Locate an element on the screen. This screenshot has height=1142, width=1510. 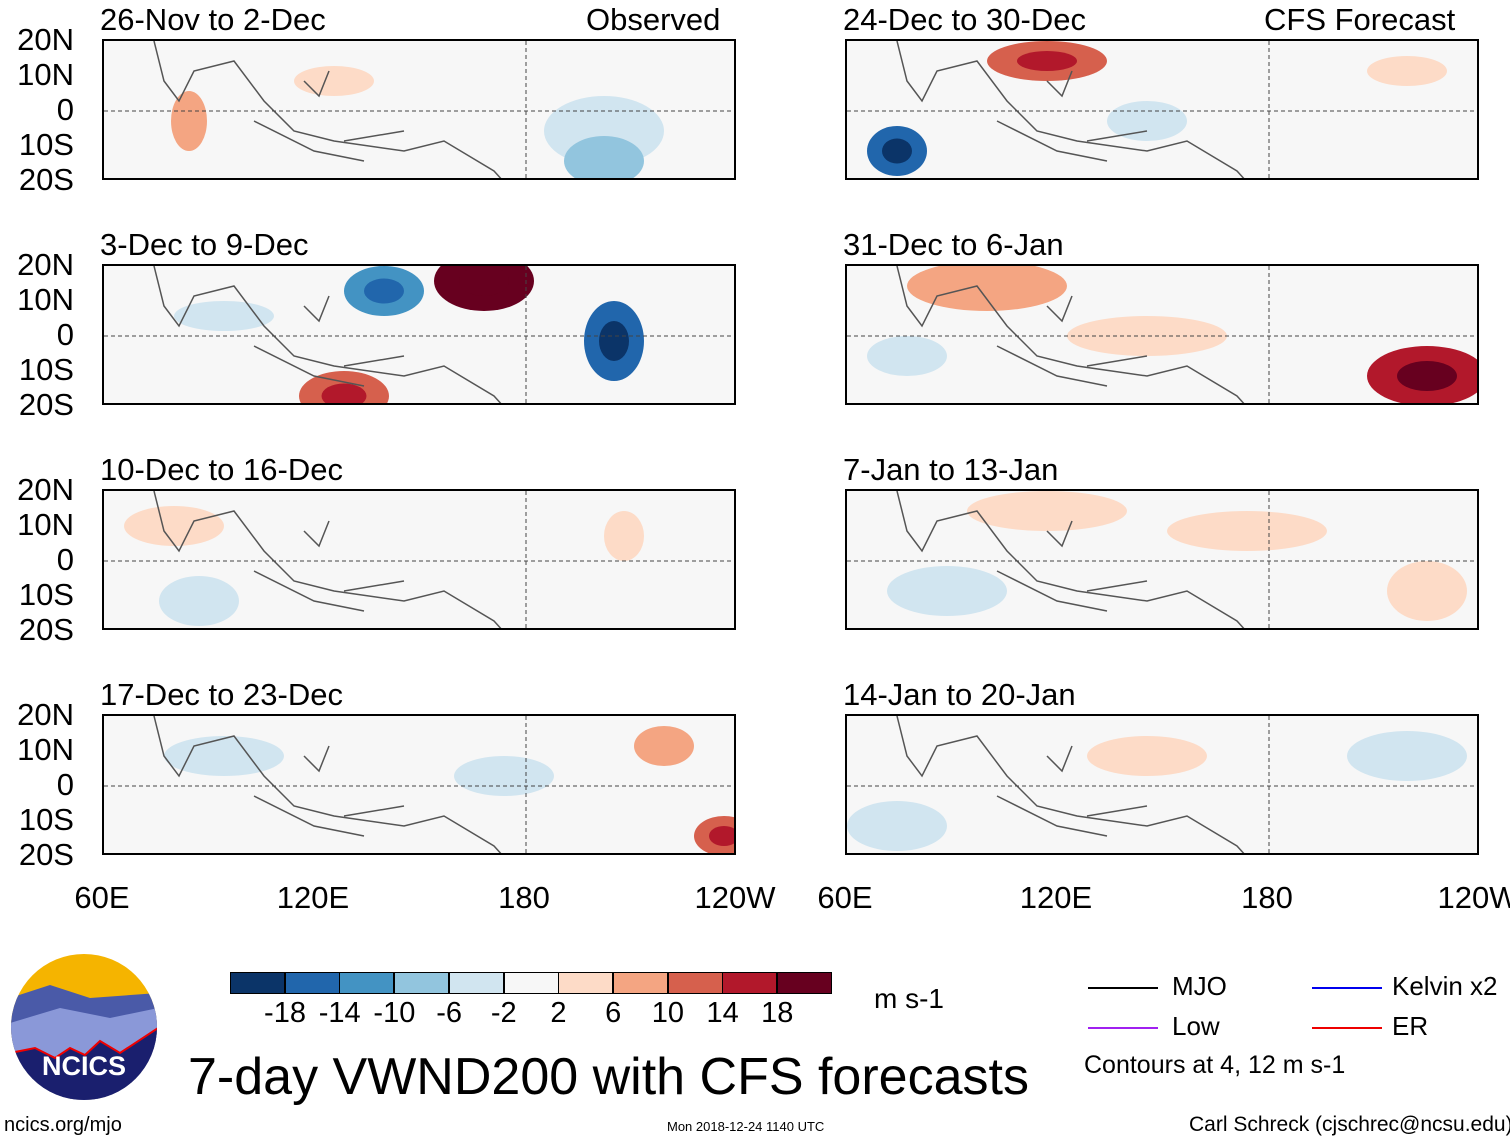
ncics-logo: NCICS is located at coordinates (84, 1027).